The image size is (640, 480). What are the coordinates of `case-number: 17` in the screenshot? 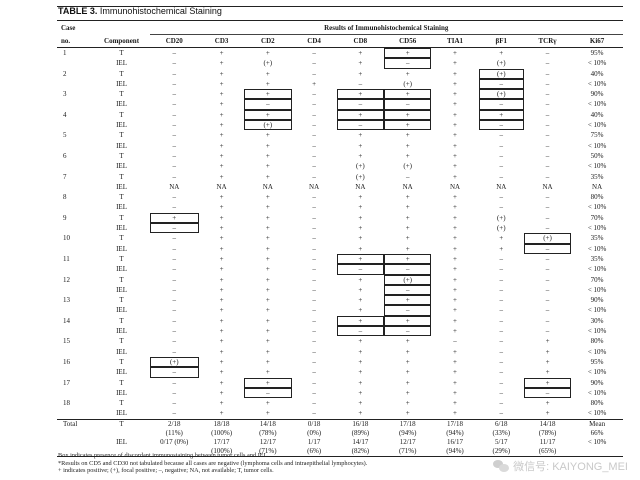 It's located at (66, 382).